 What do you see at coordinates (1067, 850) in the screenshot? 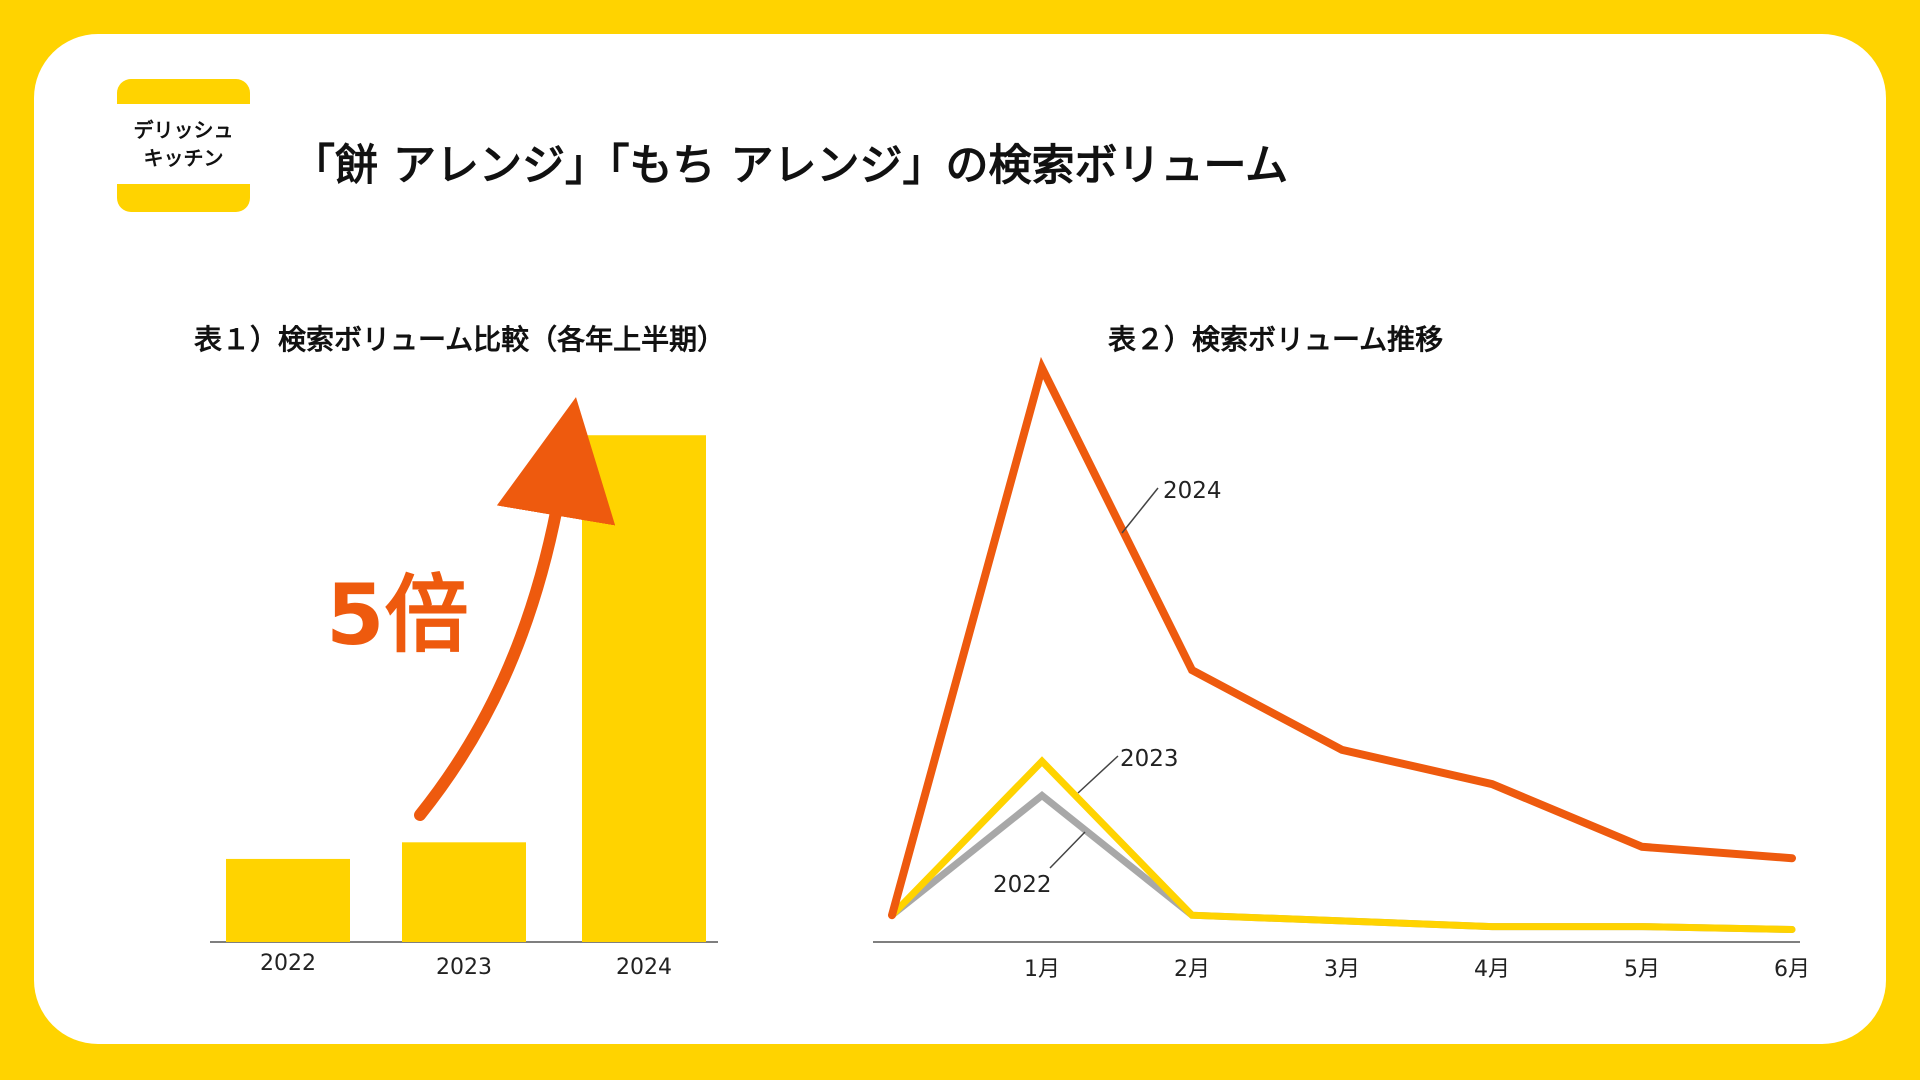
I see `series-leader-2022` at bounding box center [1067, 850].